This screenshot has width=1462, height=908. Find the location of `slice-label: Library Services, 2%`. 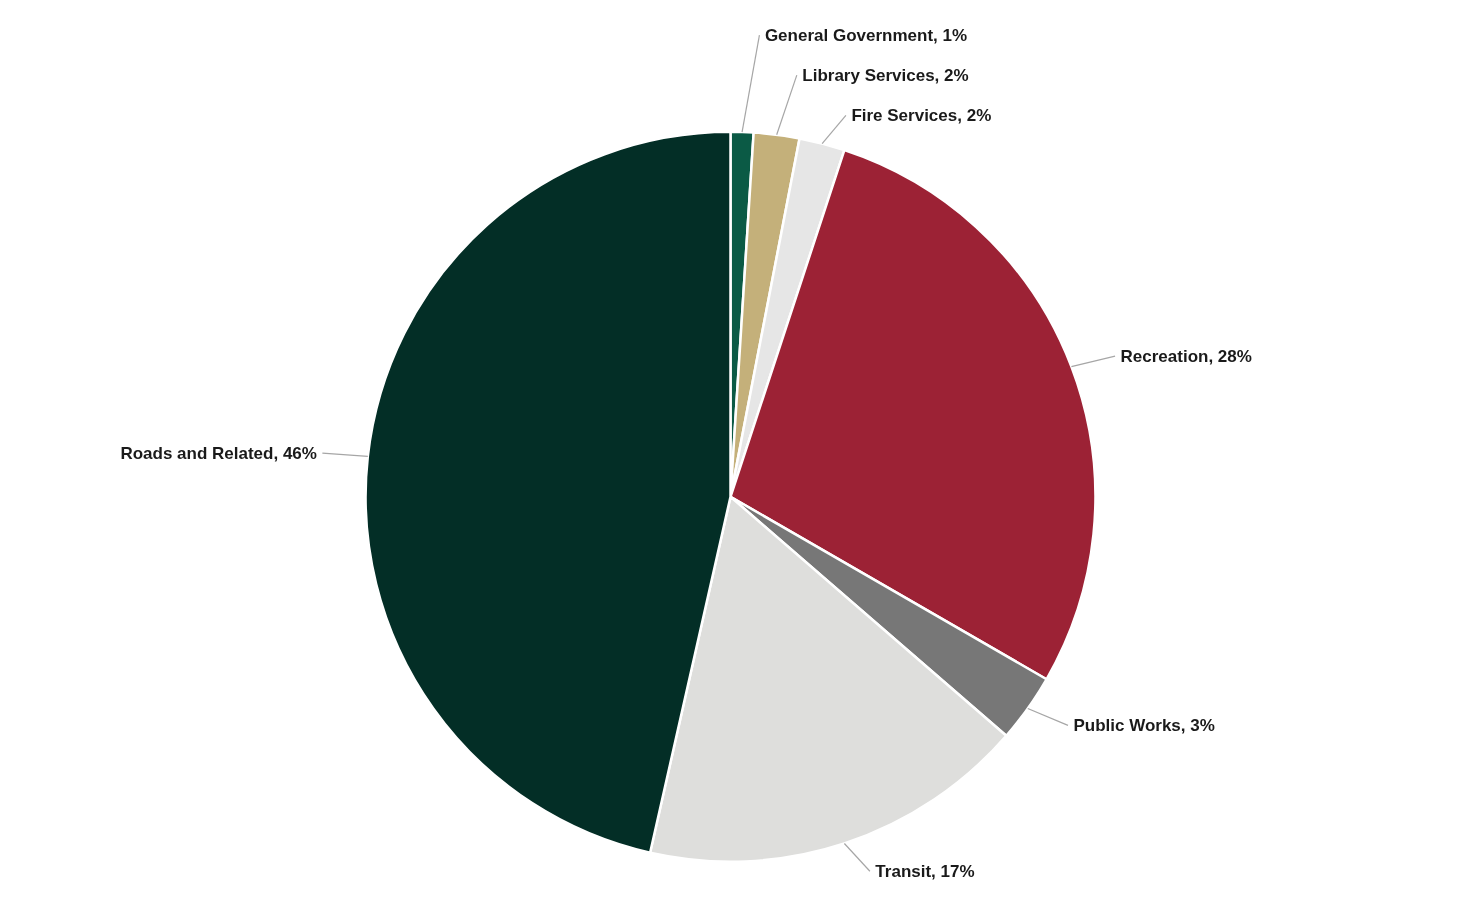

slice-label: Library Services, 2% is located at coordinates (885, 75).